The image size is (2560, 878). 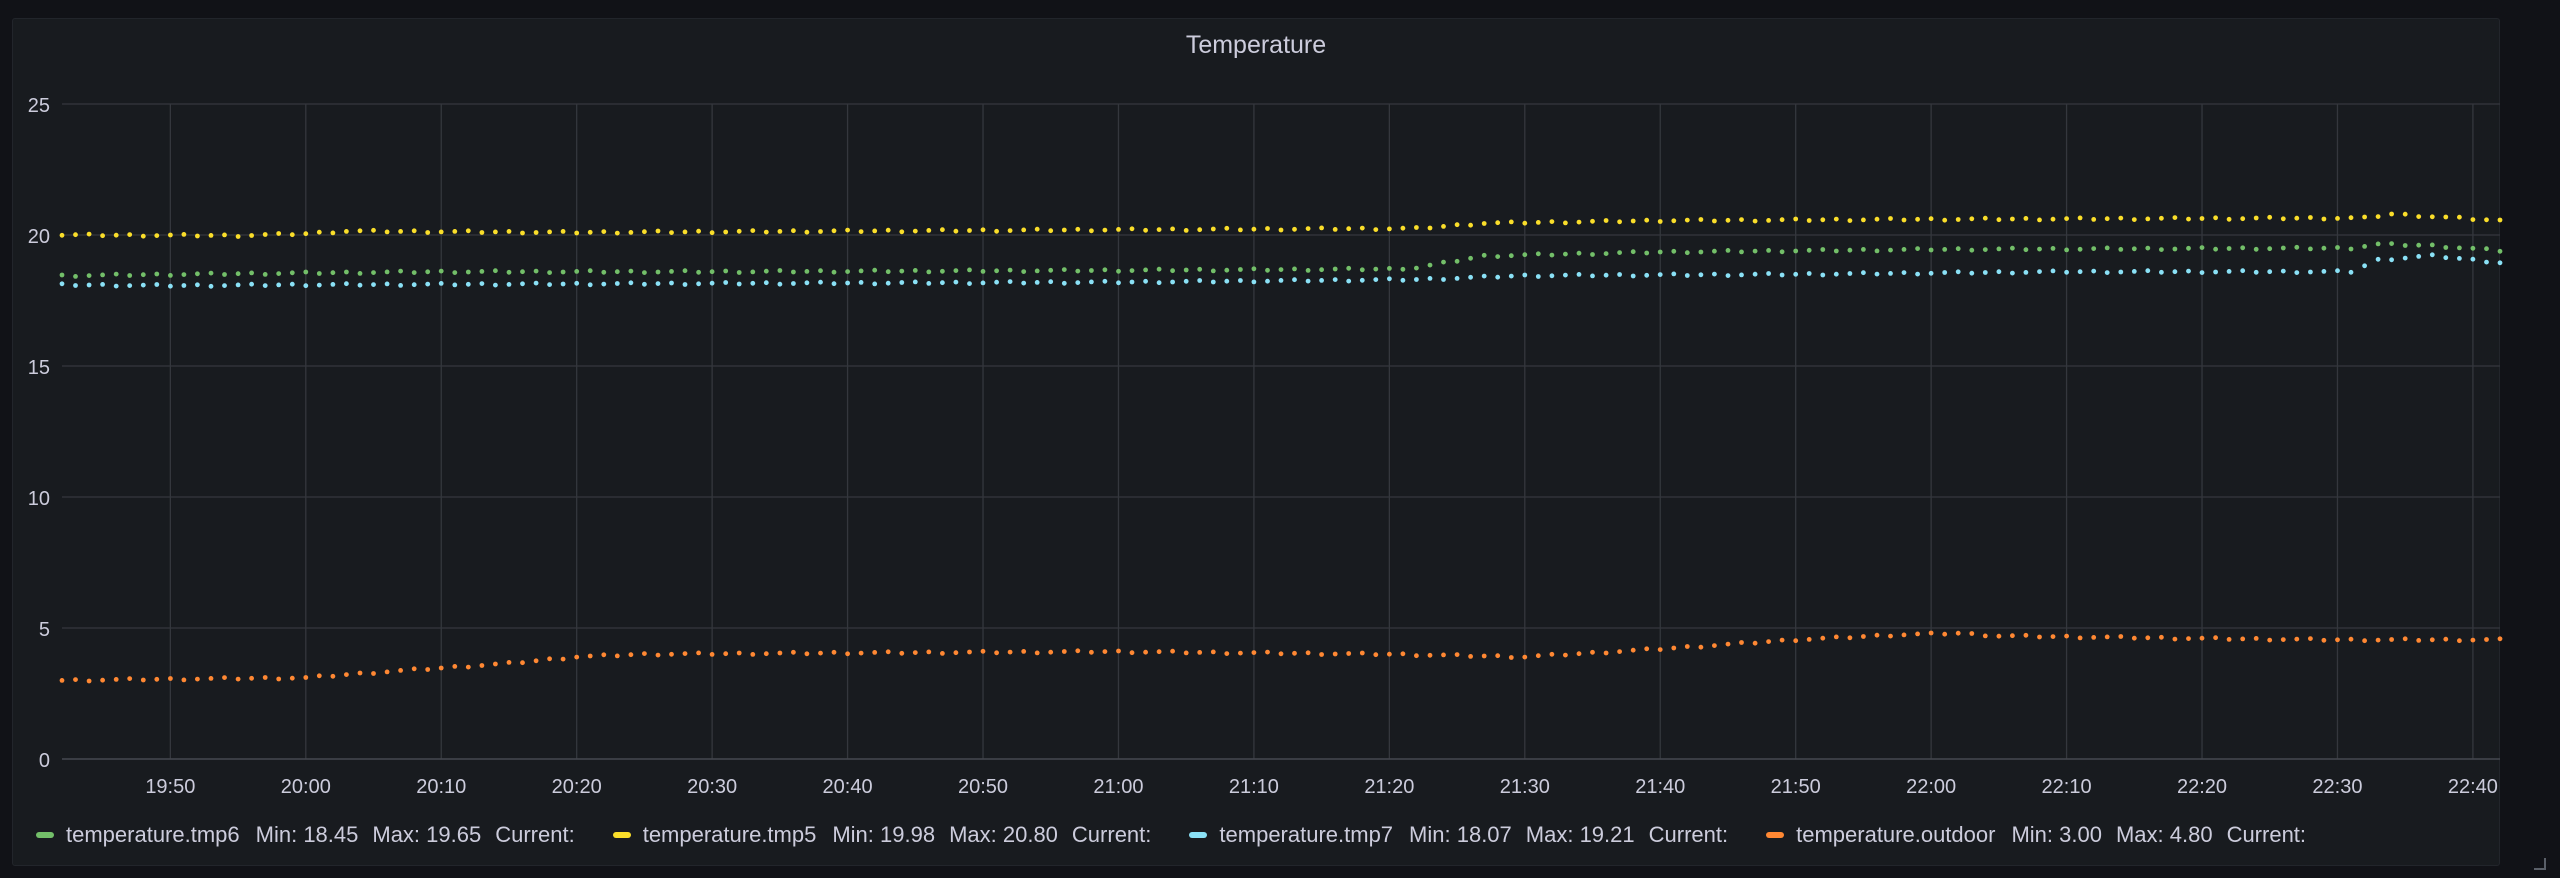 What do you see at coordinates (2473, 787) in the screenshot?
I see `x-tick-label: 22:40` at bounding box center [2473, 787].